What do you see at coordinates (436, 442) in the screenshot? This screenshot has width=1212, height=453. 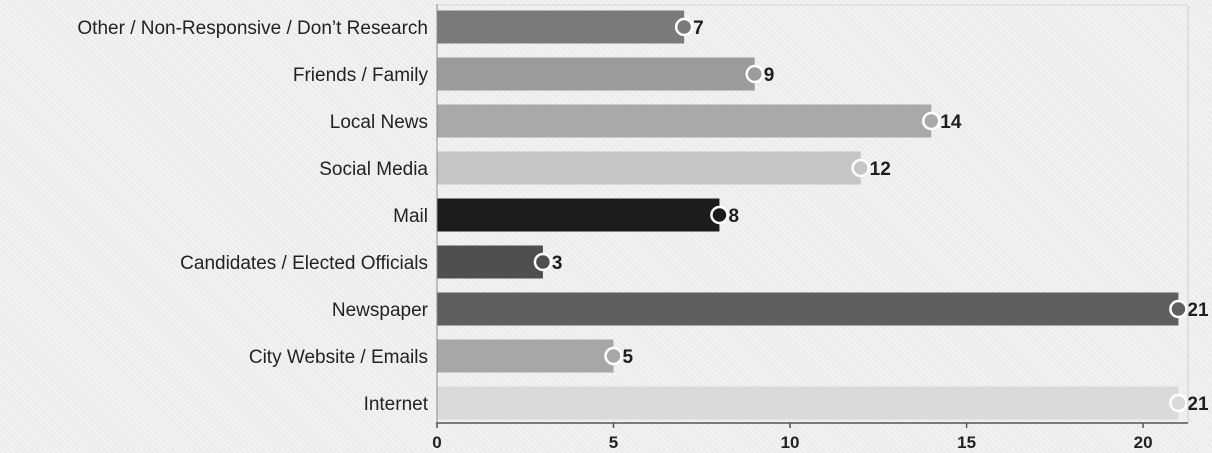 I see `x-tick-label: 0` at bounding box center [436, 442].